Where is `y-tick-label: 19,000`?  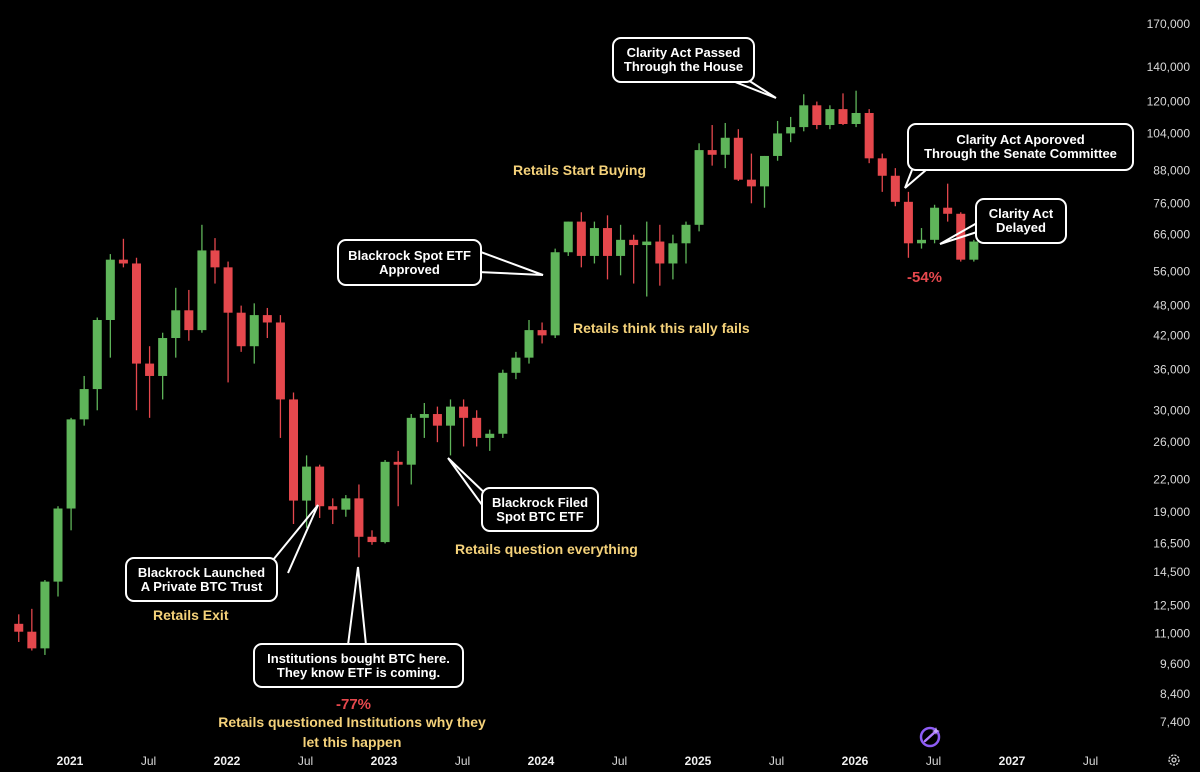
y-tick-label: 19,000 is located at coordinates (1171, 512).